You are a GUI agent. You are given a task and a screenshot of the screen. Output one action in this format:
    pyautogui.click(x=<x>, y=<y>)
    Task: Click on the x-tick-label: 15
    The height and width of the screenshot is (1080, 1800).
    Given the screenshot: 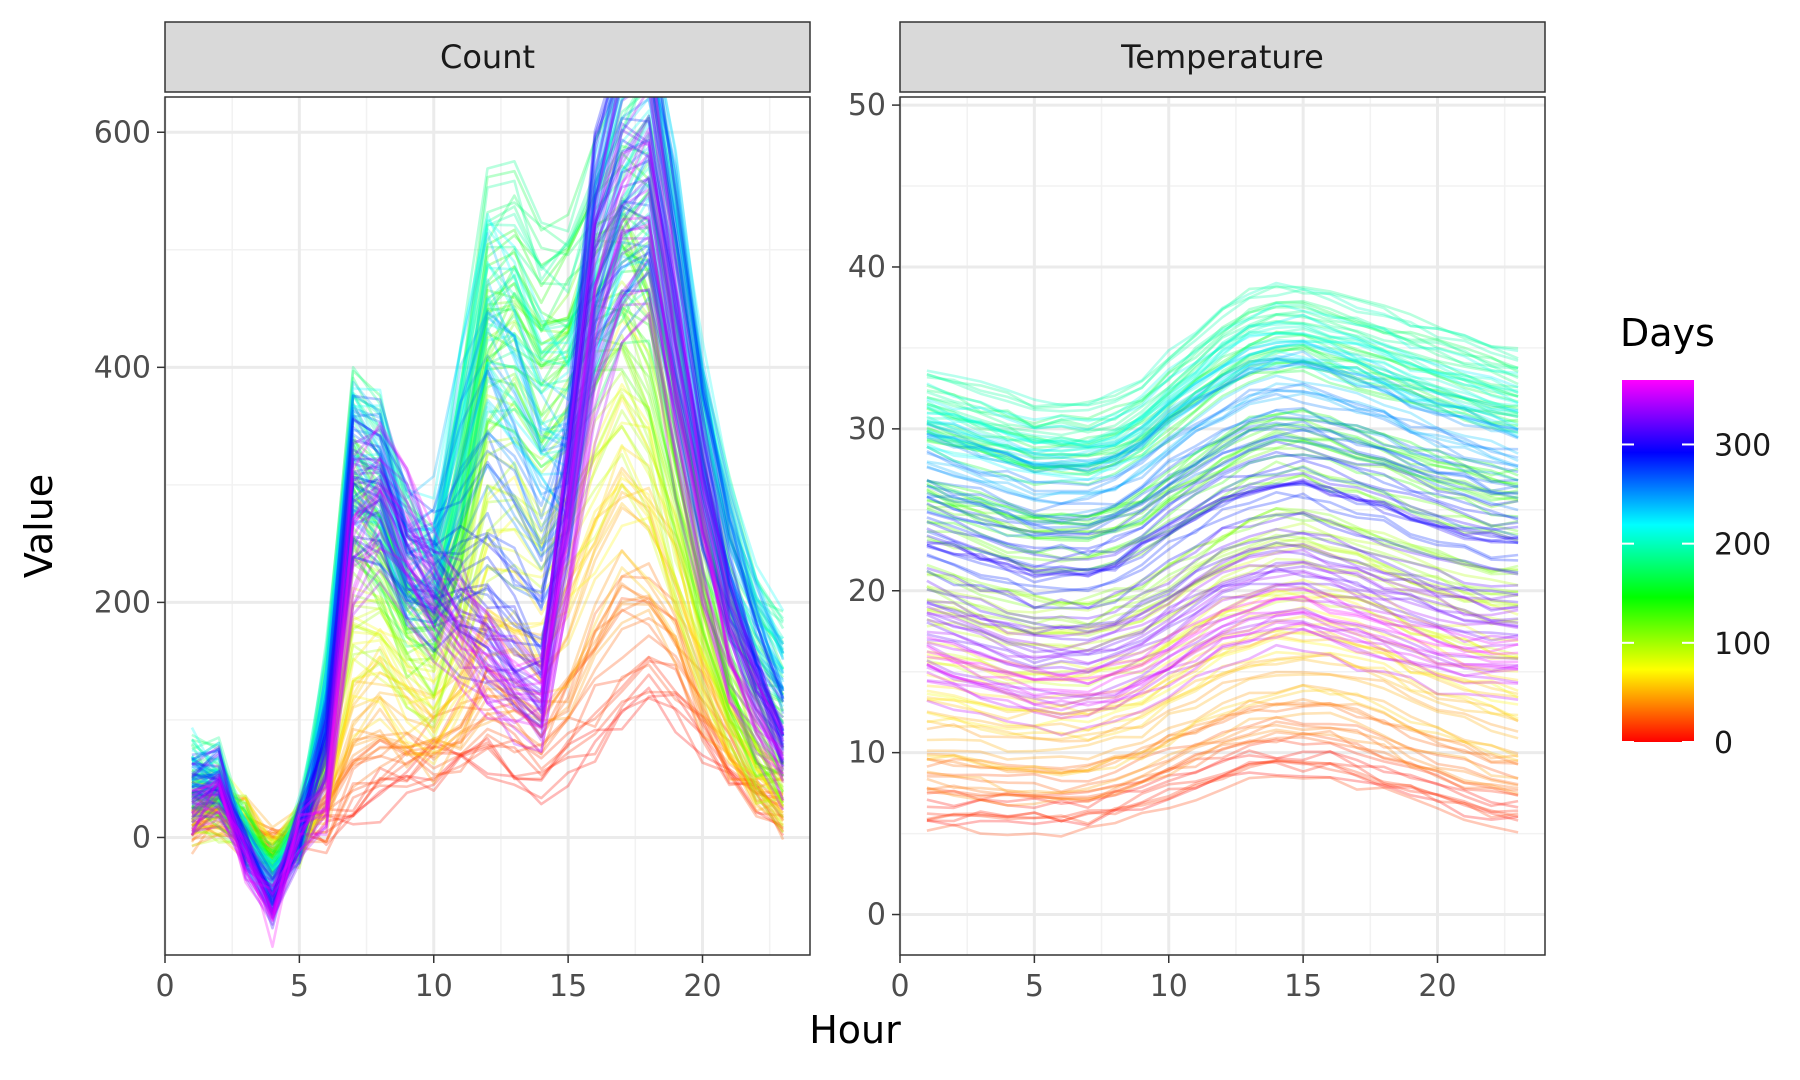 What is the action you would take?
    pyautogui.click(x=568, y=986)
    